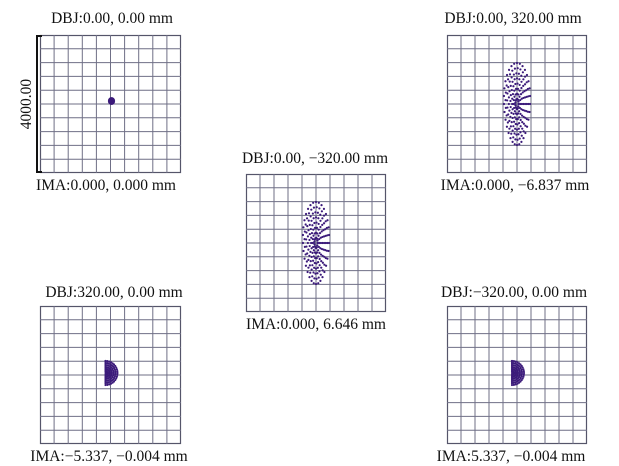 The height and width of the screenshot is (466, 619). Describe the element at coordinates (110, 104) in the screenshot. I see `panel1-spot-grid` at that location.